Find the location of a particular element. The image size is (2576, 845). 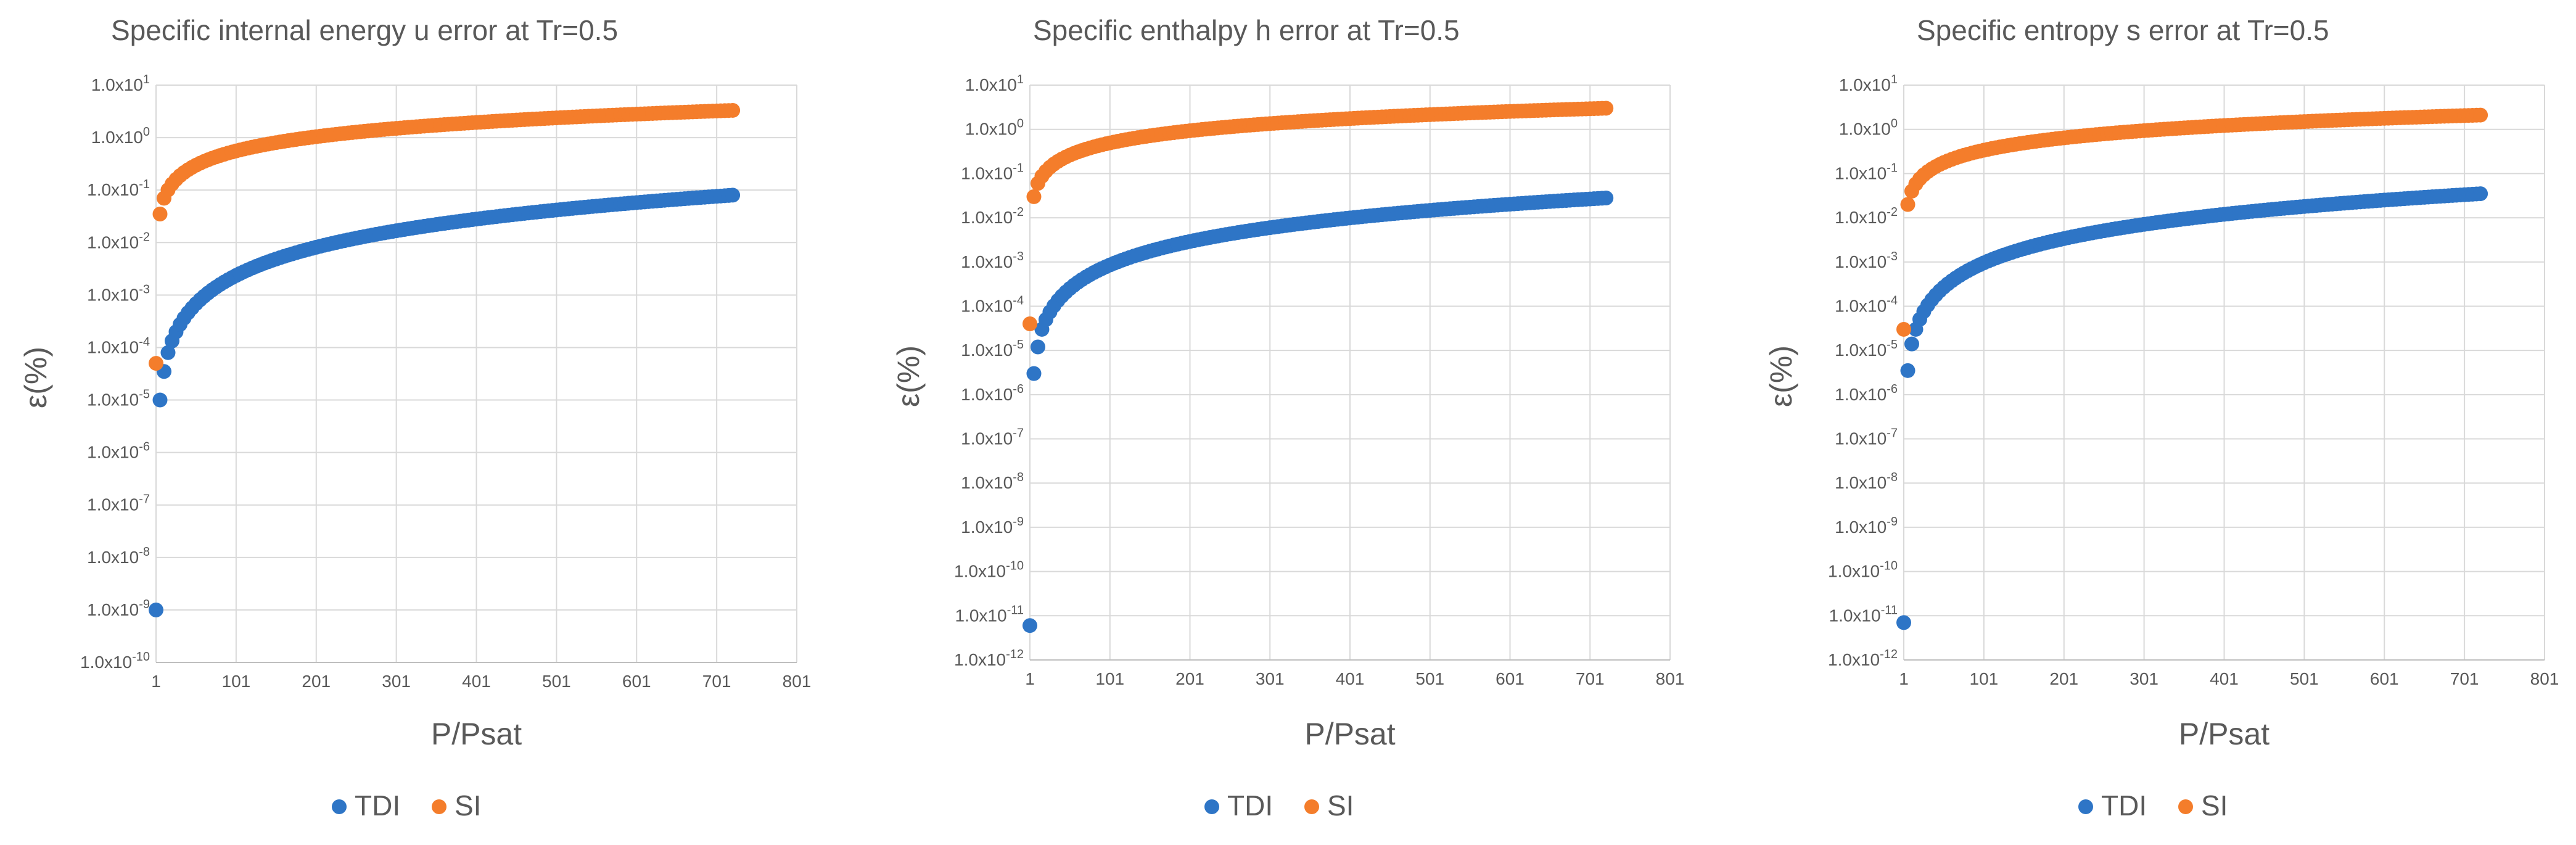

x-tick-label: 301 is located at coordinates (396, 681).